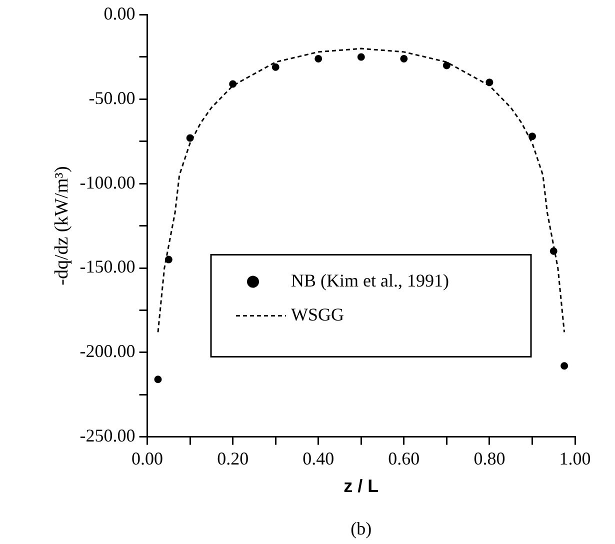 This screenshot has width=615, height=544. Describe the element at coordinates (318, 458) in the screenshot. I see `x-tick-label: 0.40` at that location.